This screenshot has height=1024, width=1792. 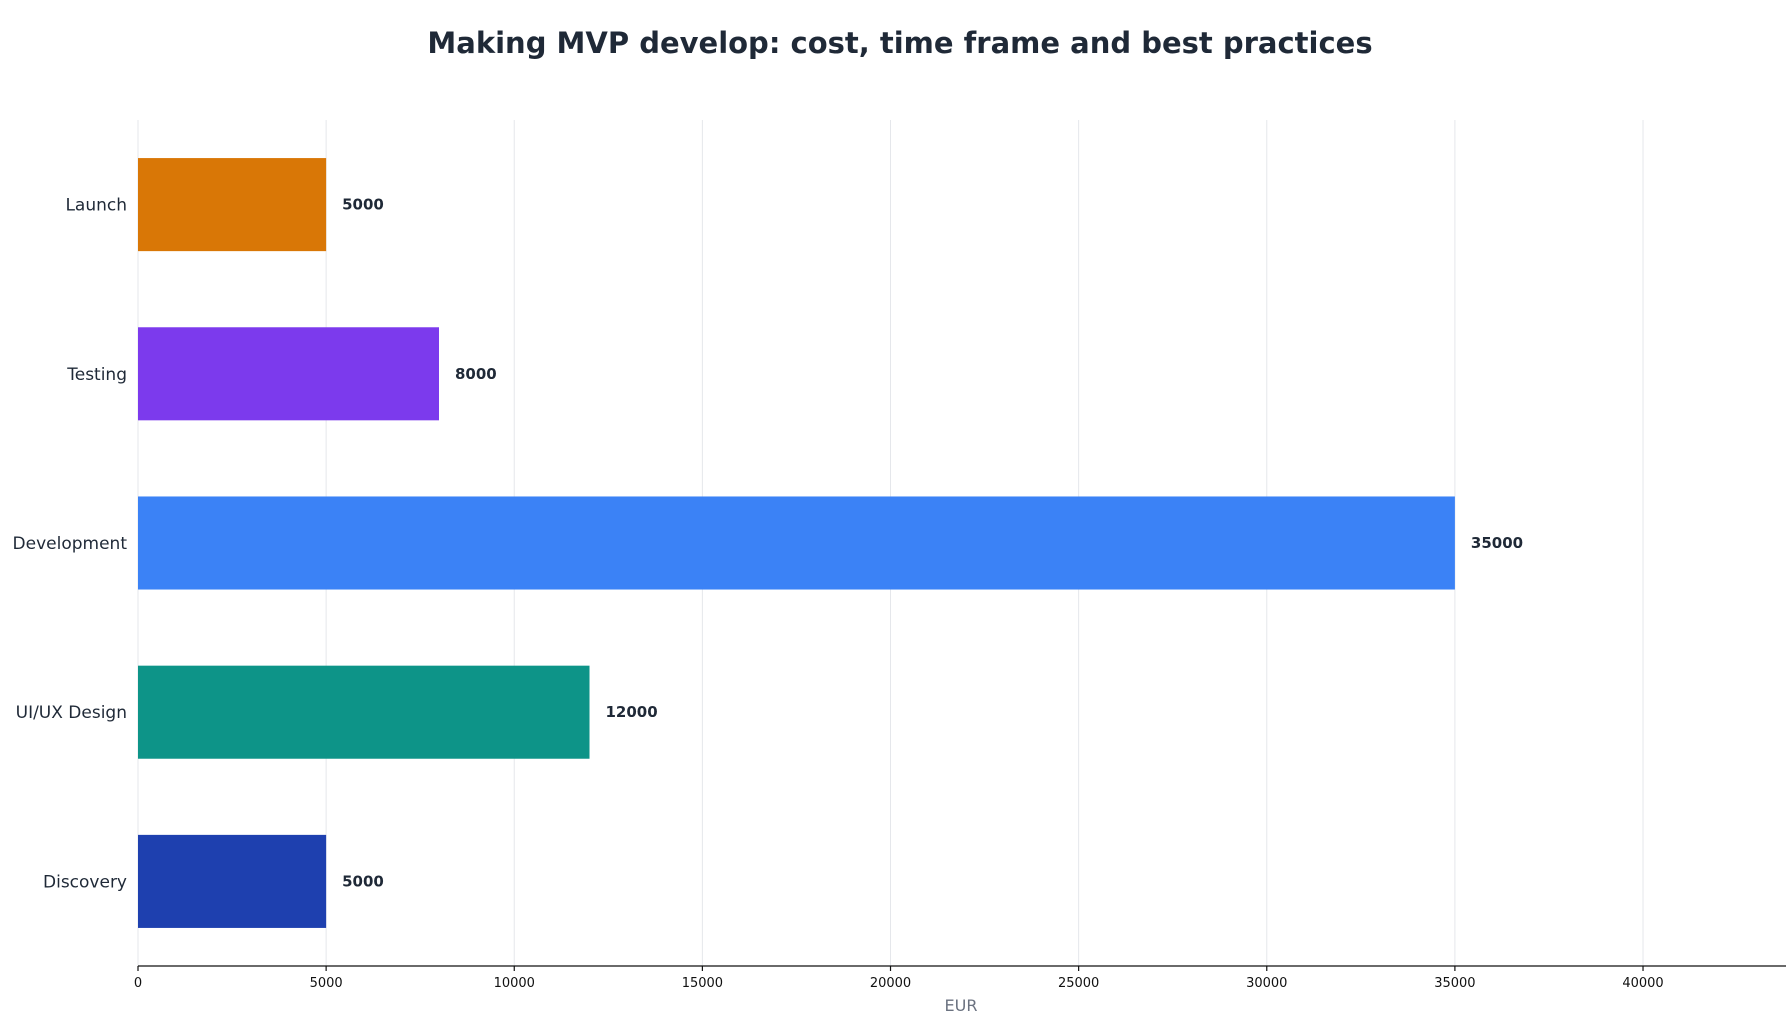 What do you see at coordinates (232, 881) in the screenshot?
I see `bar-discovery` at bounding box center [232, 881].